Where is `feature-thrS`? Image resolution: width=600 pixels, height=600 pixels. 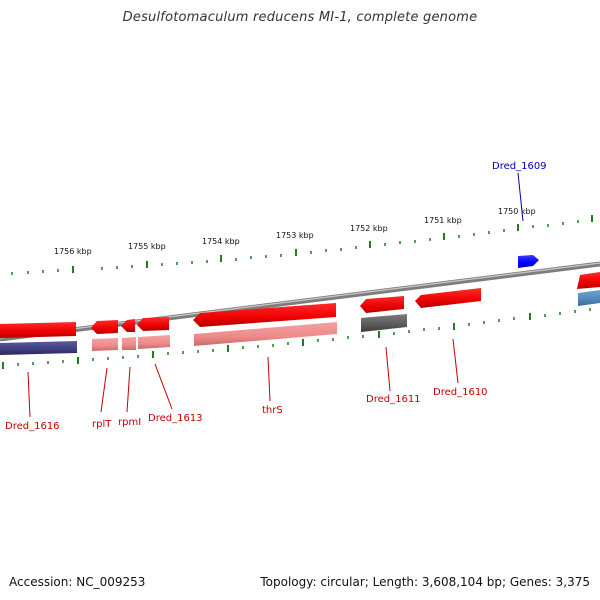 feature-thrS is located at coordinates (264, 315).